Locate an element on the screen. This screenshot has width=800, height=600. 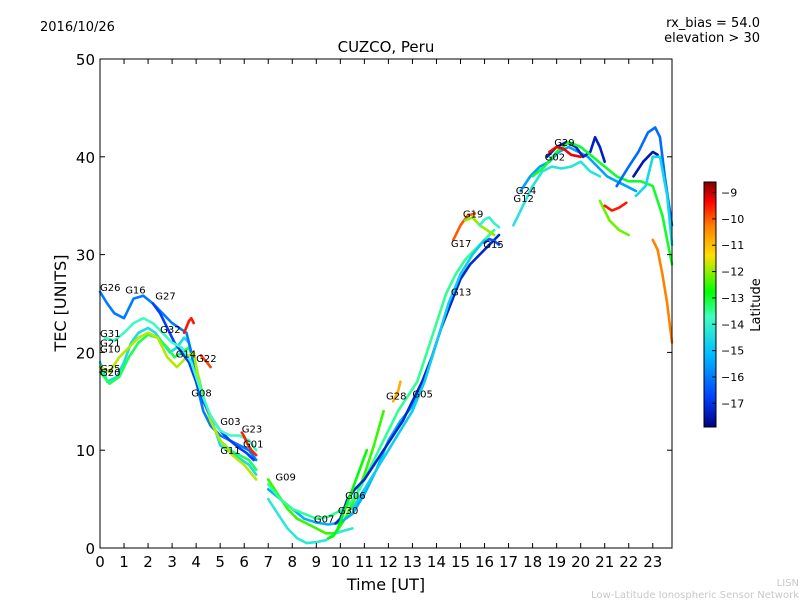
x-tick-label: 17 is located at coordinates (508, 562).